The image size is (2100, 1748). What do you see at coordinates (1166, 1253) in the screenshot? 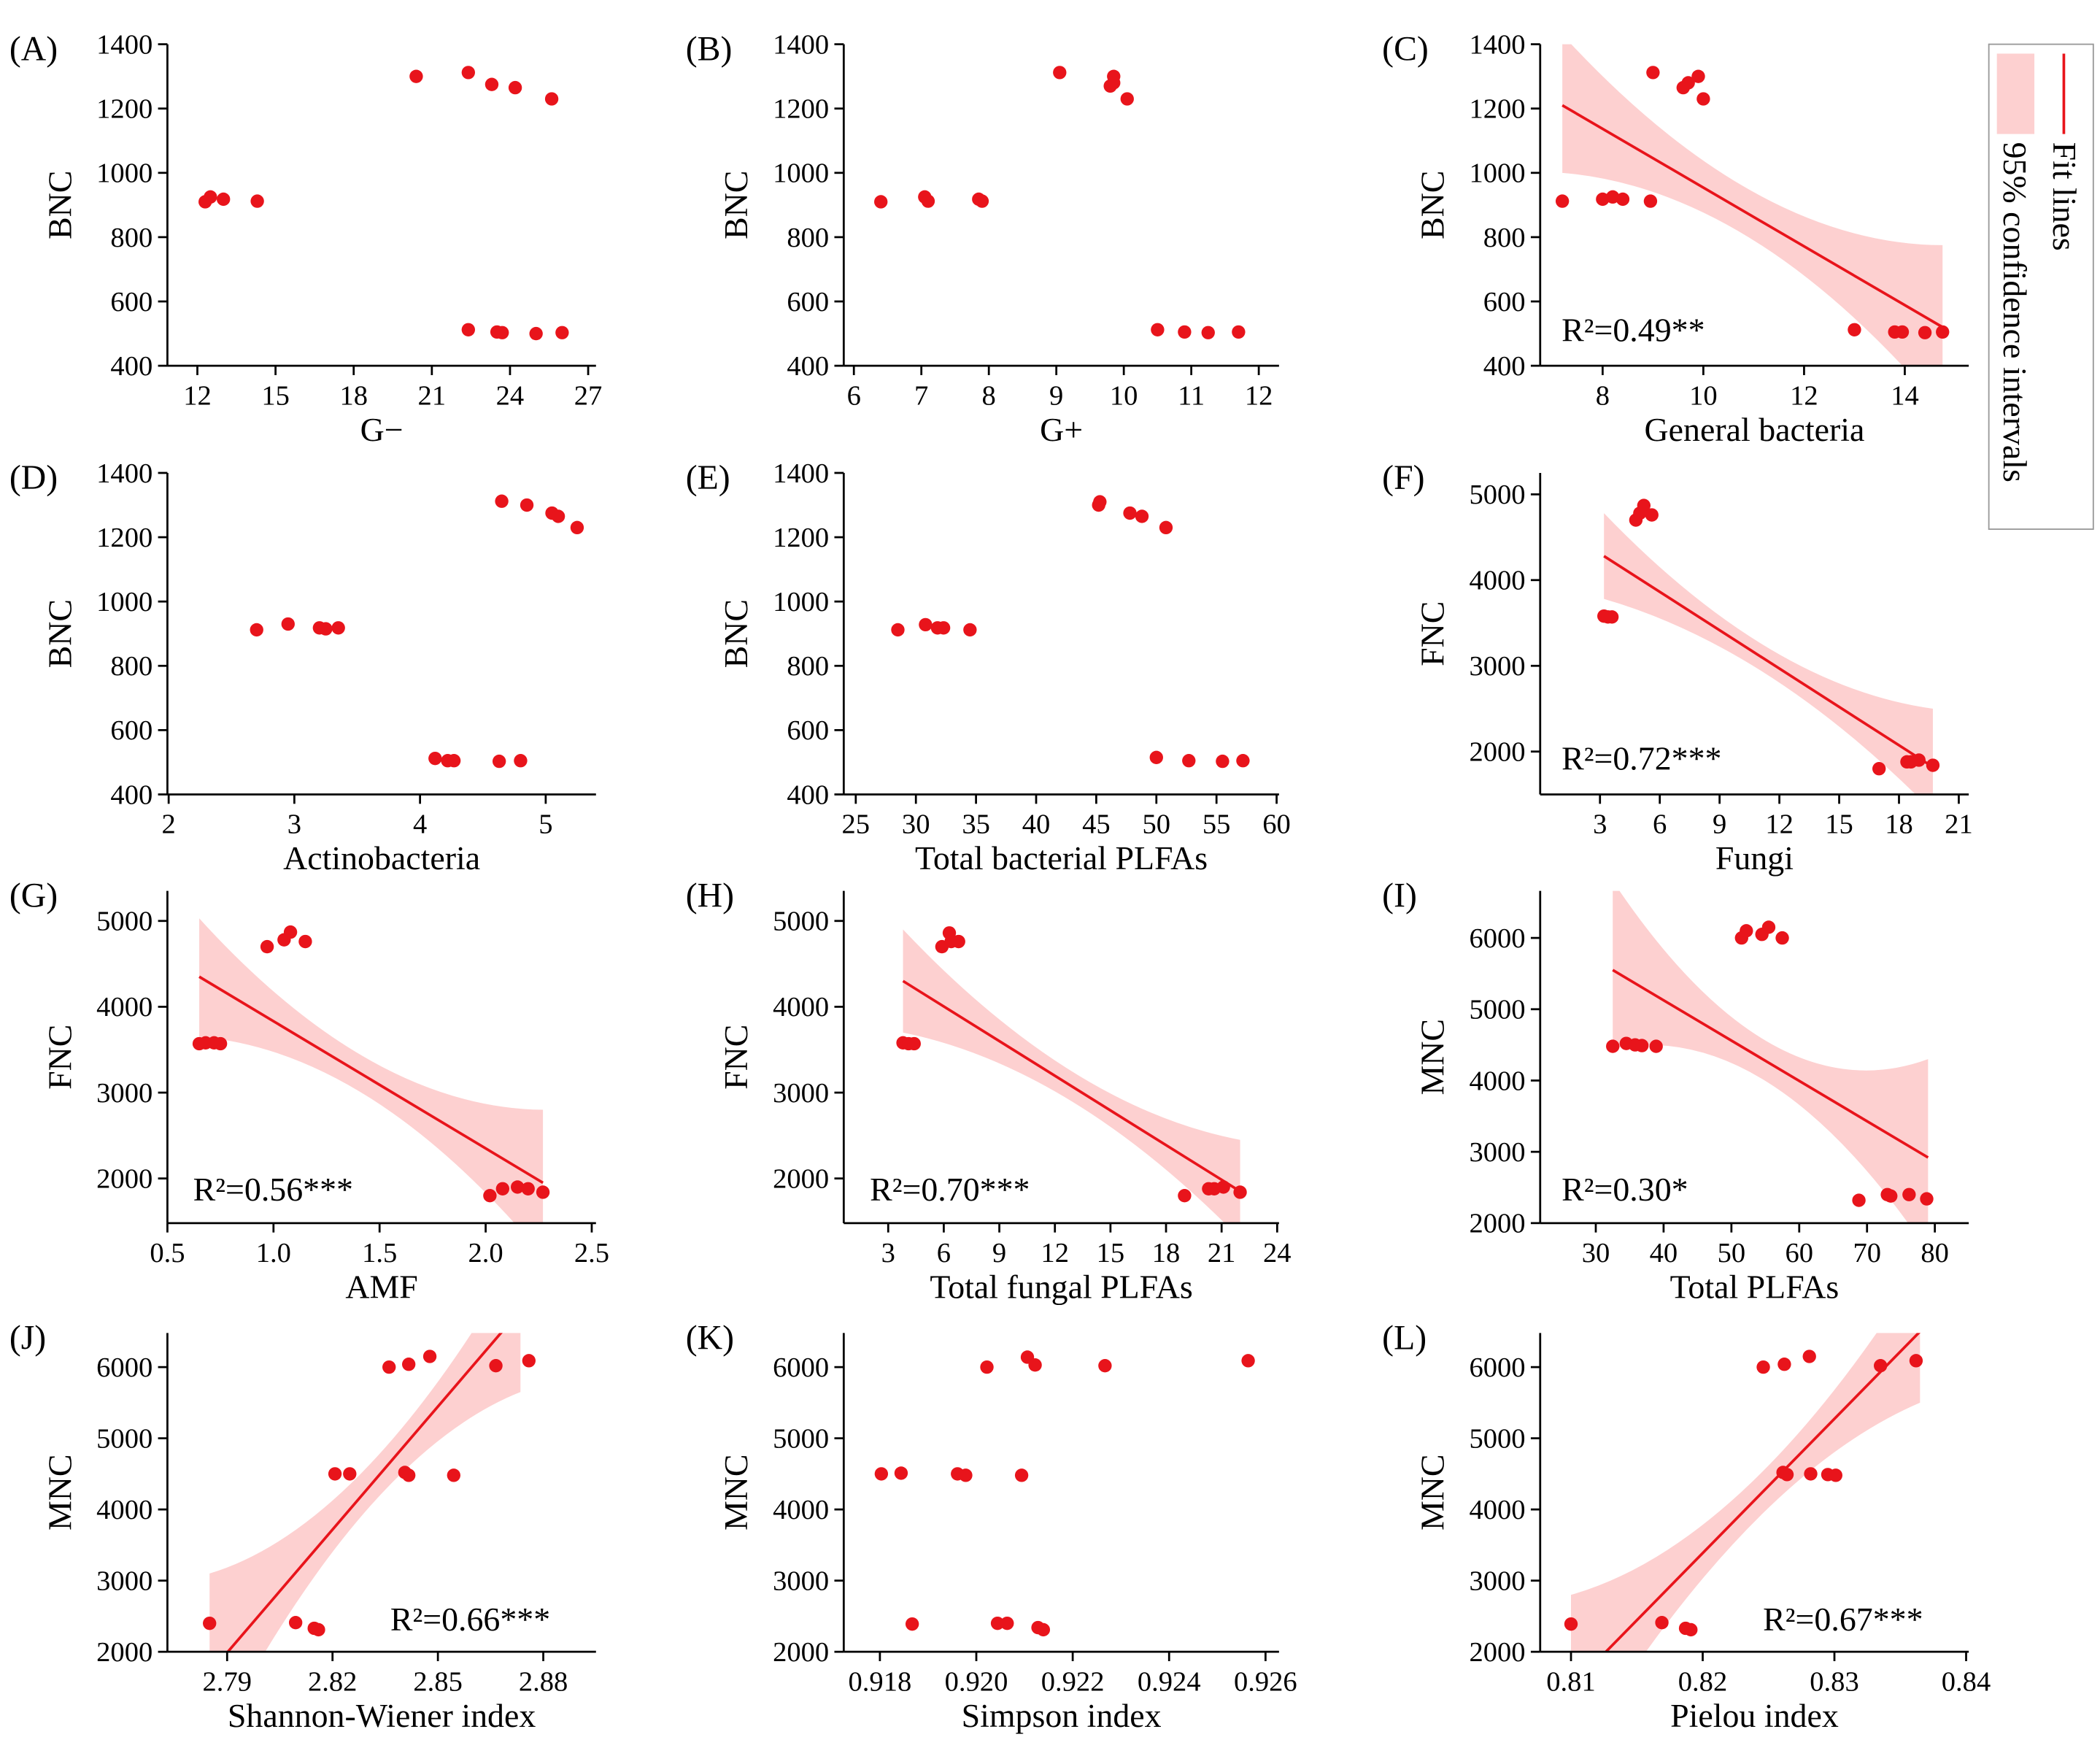
I see `x-tick-label: 18` at bounding box center [1166, 1253].